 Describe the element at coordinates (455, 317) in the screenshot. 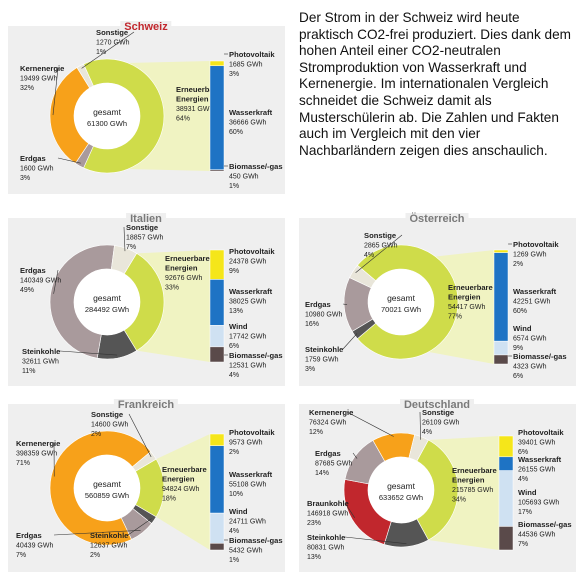

I see `renew-pct: 77%` at that location.